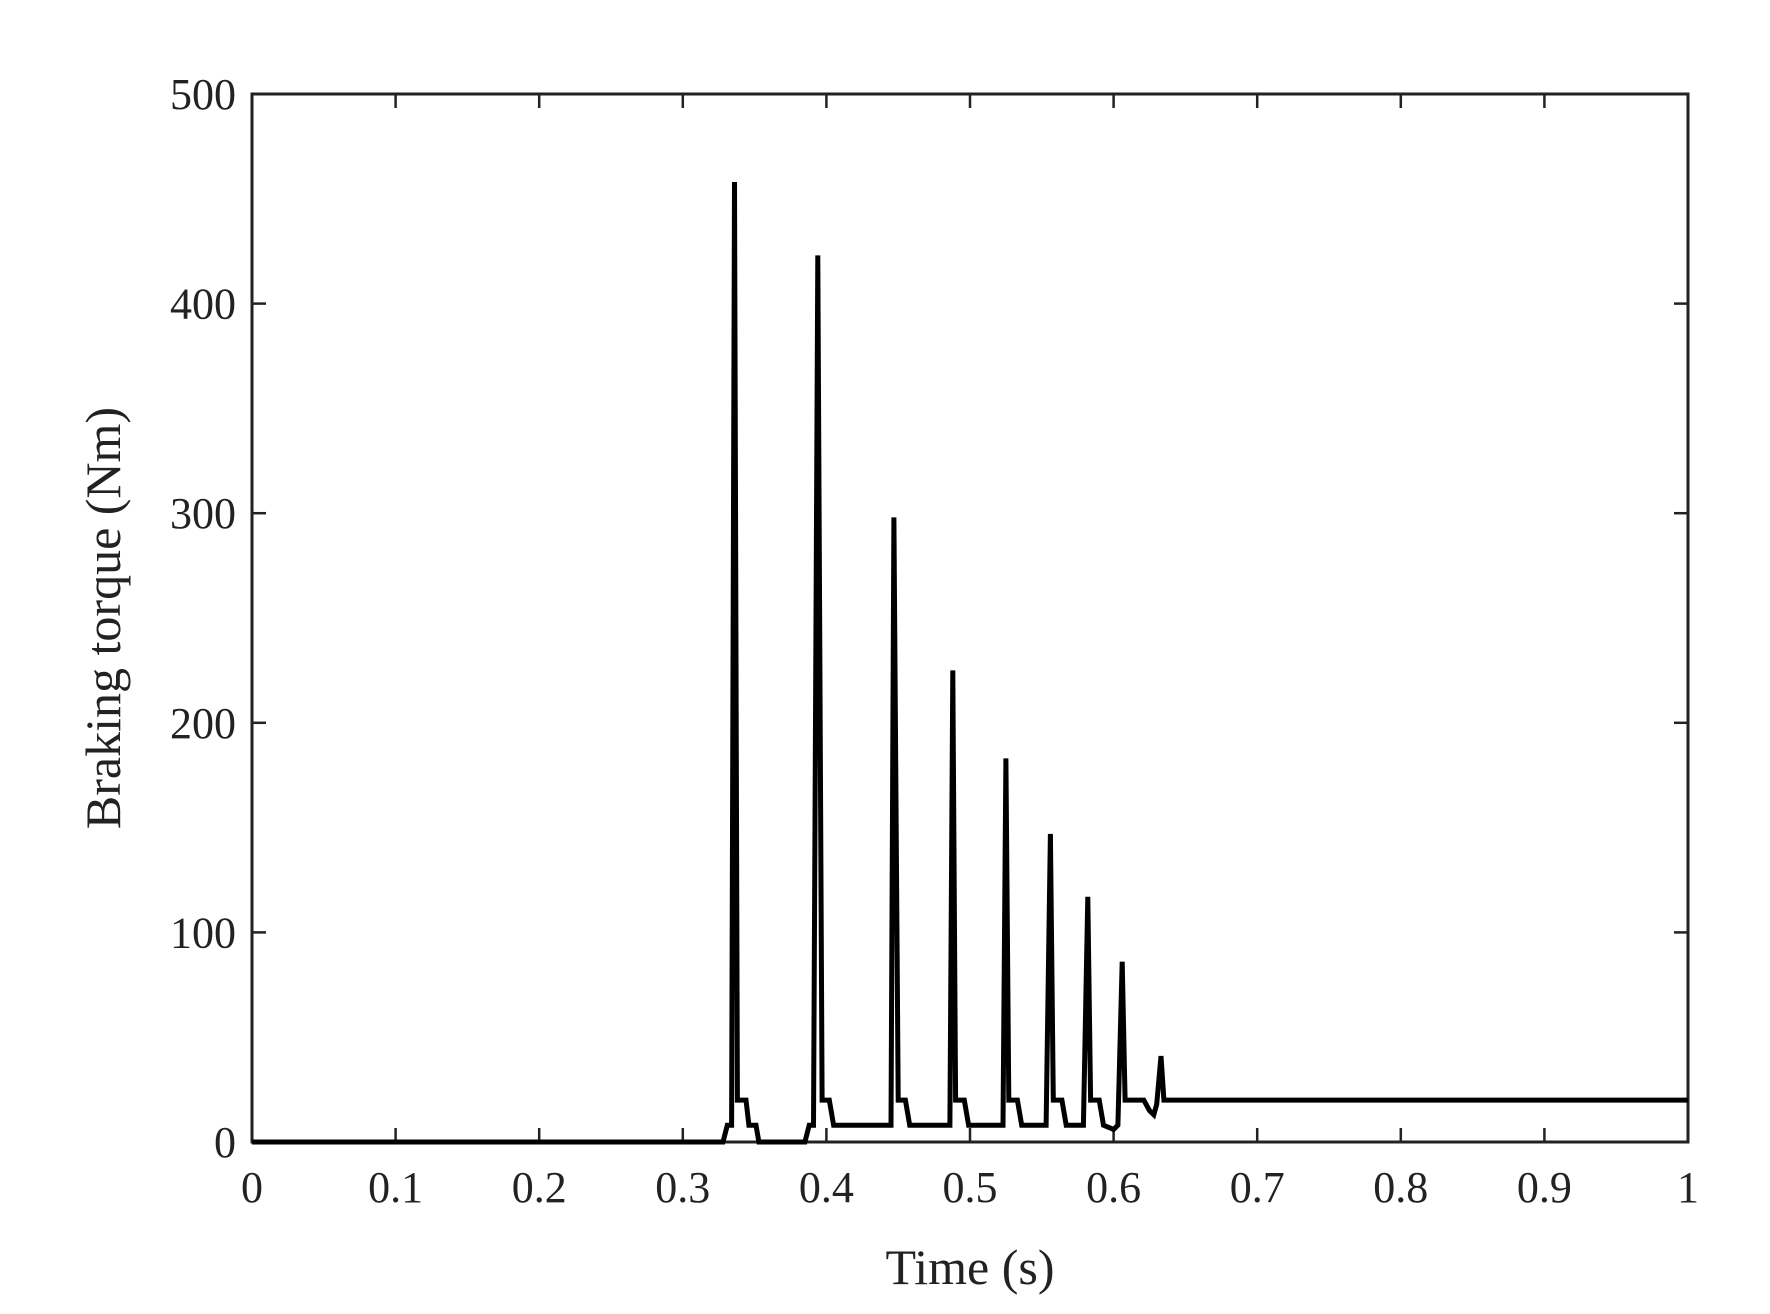 The image size is (1770, 1314). Describe the element at coordinates (395, 1187) in the screenshot. I see `x-tick-label: 0.1` at that location.